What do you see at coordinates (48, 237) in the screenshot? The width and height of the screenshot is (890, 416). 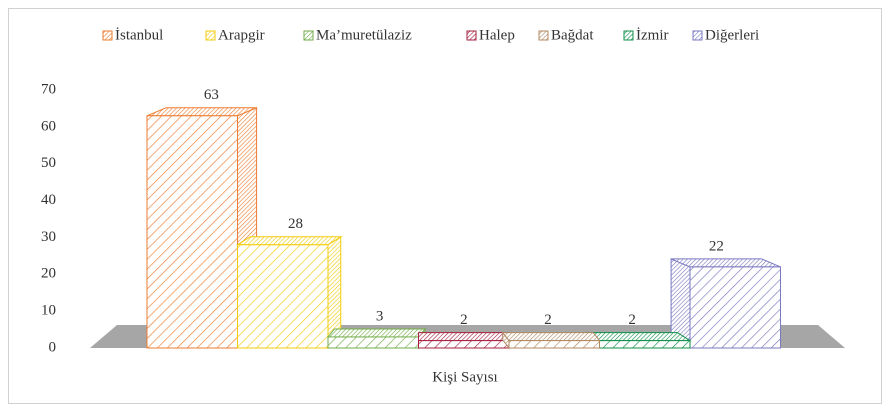 I see `y-tick-label: 30` at bounding box center [48, 237].